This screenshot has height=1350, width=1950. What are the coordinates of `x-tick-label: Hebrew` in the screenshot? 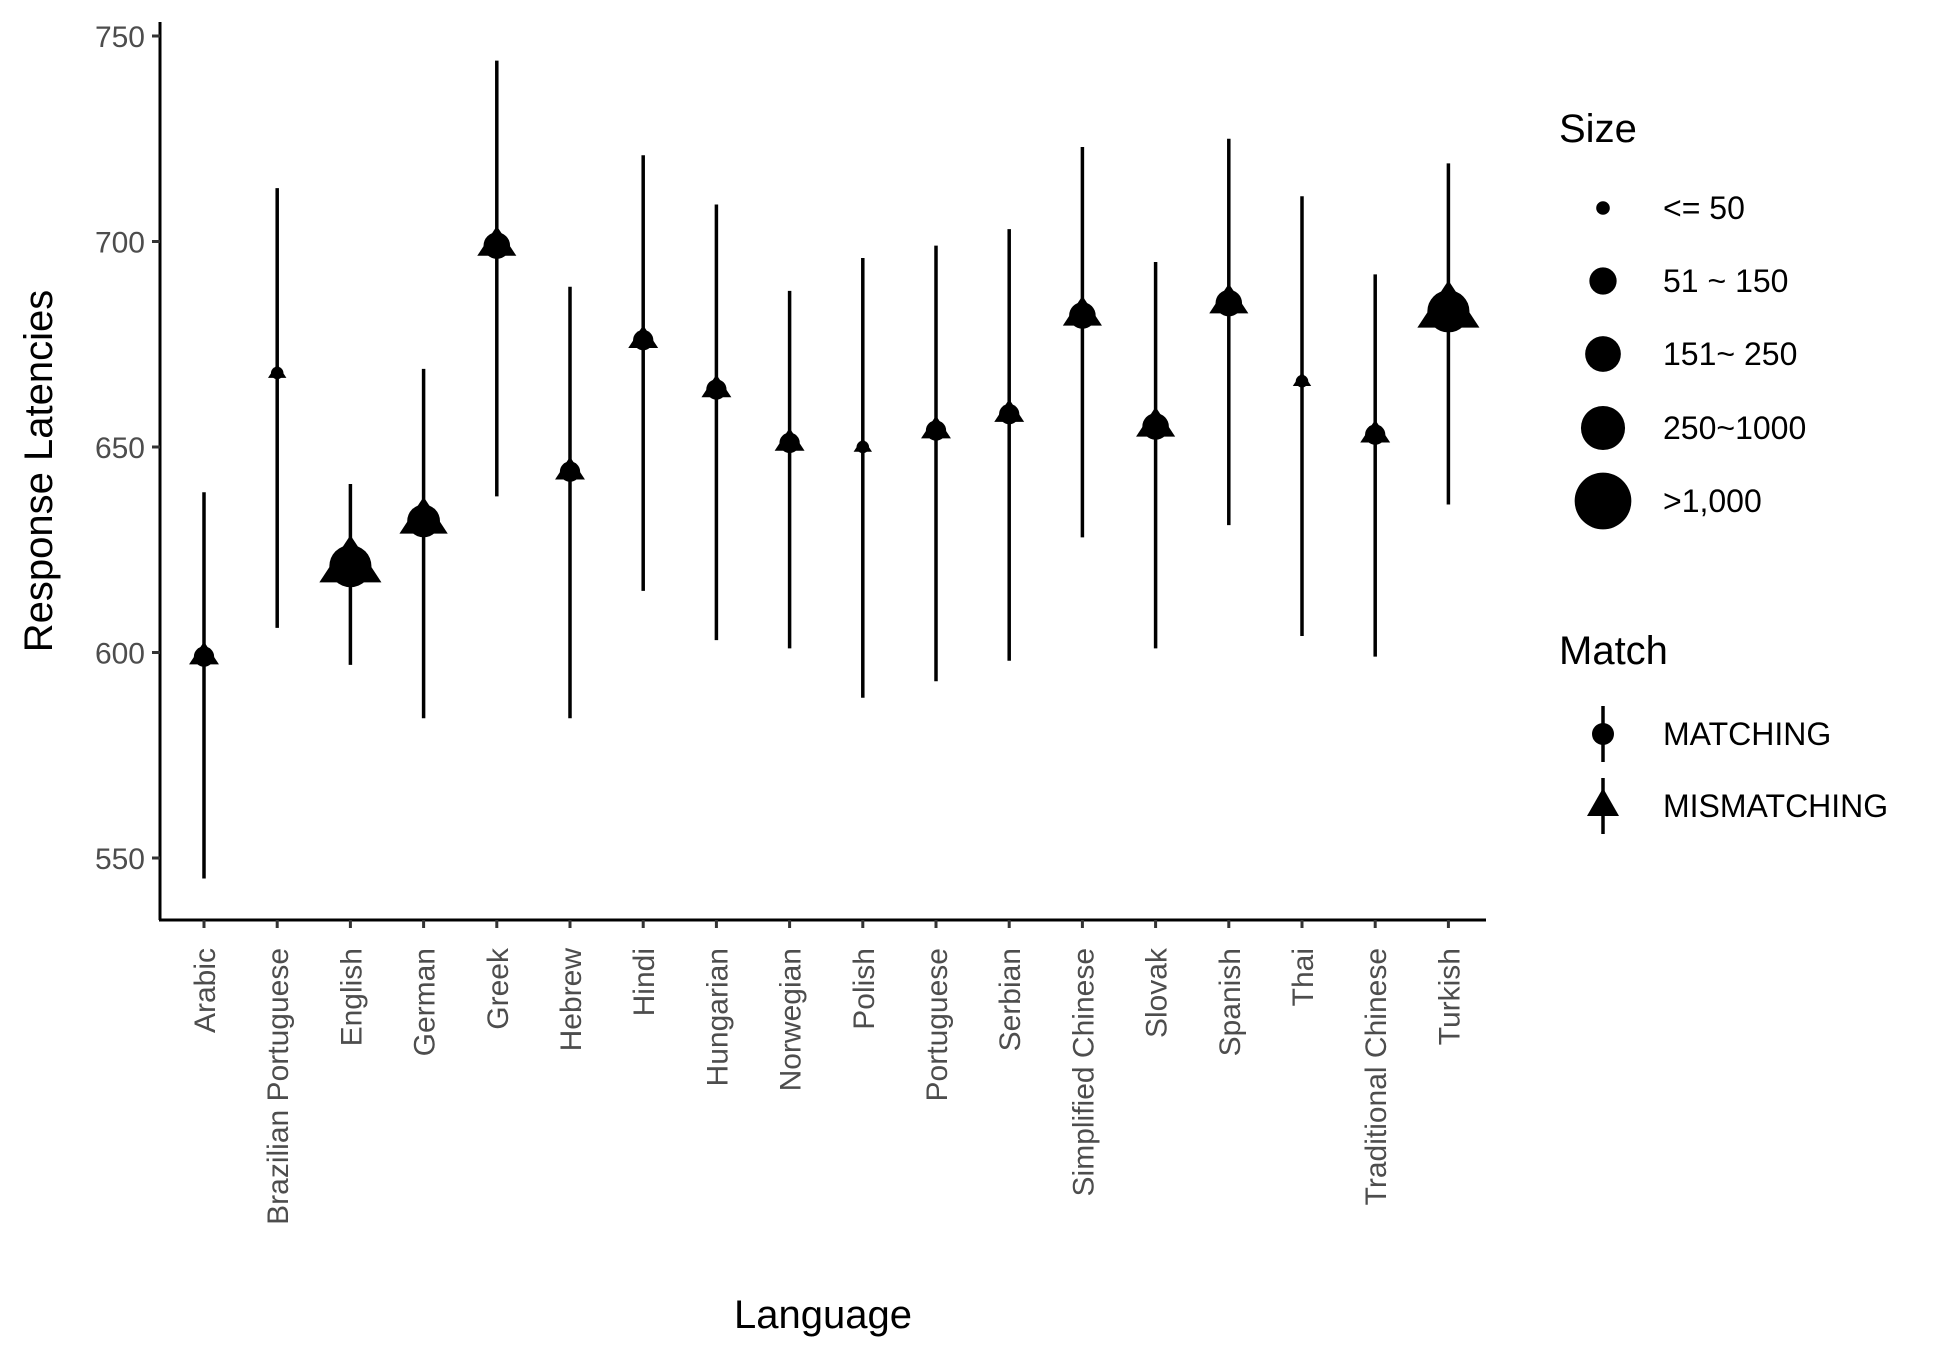 It's located at (571, 1000).